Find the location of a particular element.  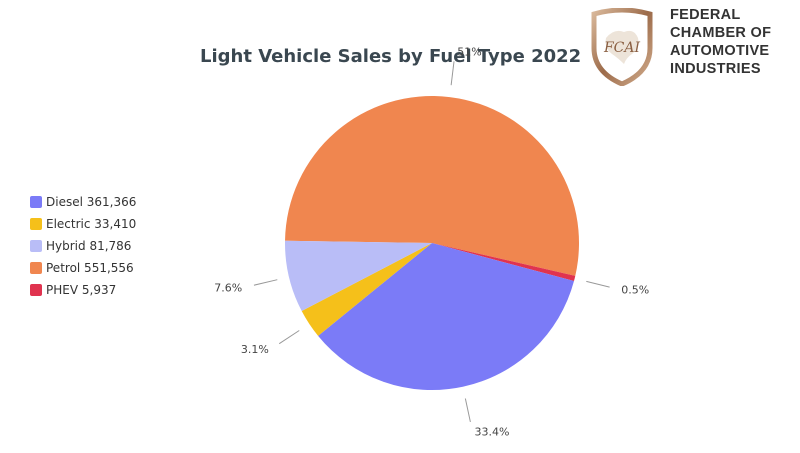

slice-label-phev: 0.5% is located at coordinates (635, 290).